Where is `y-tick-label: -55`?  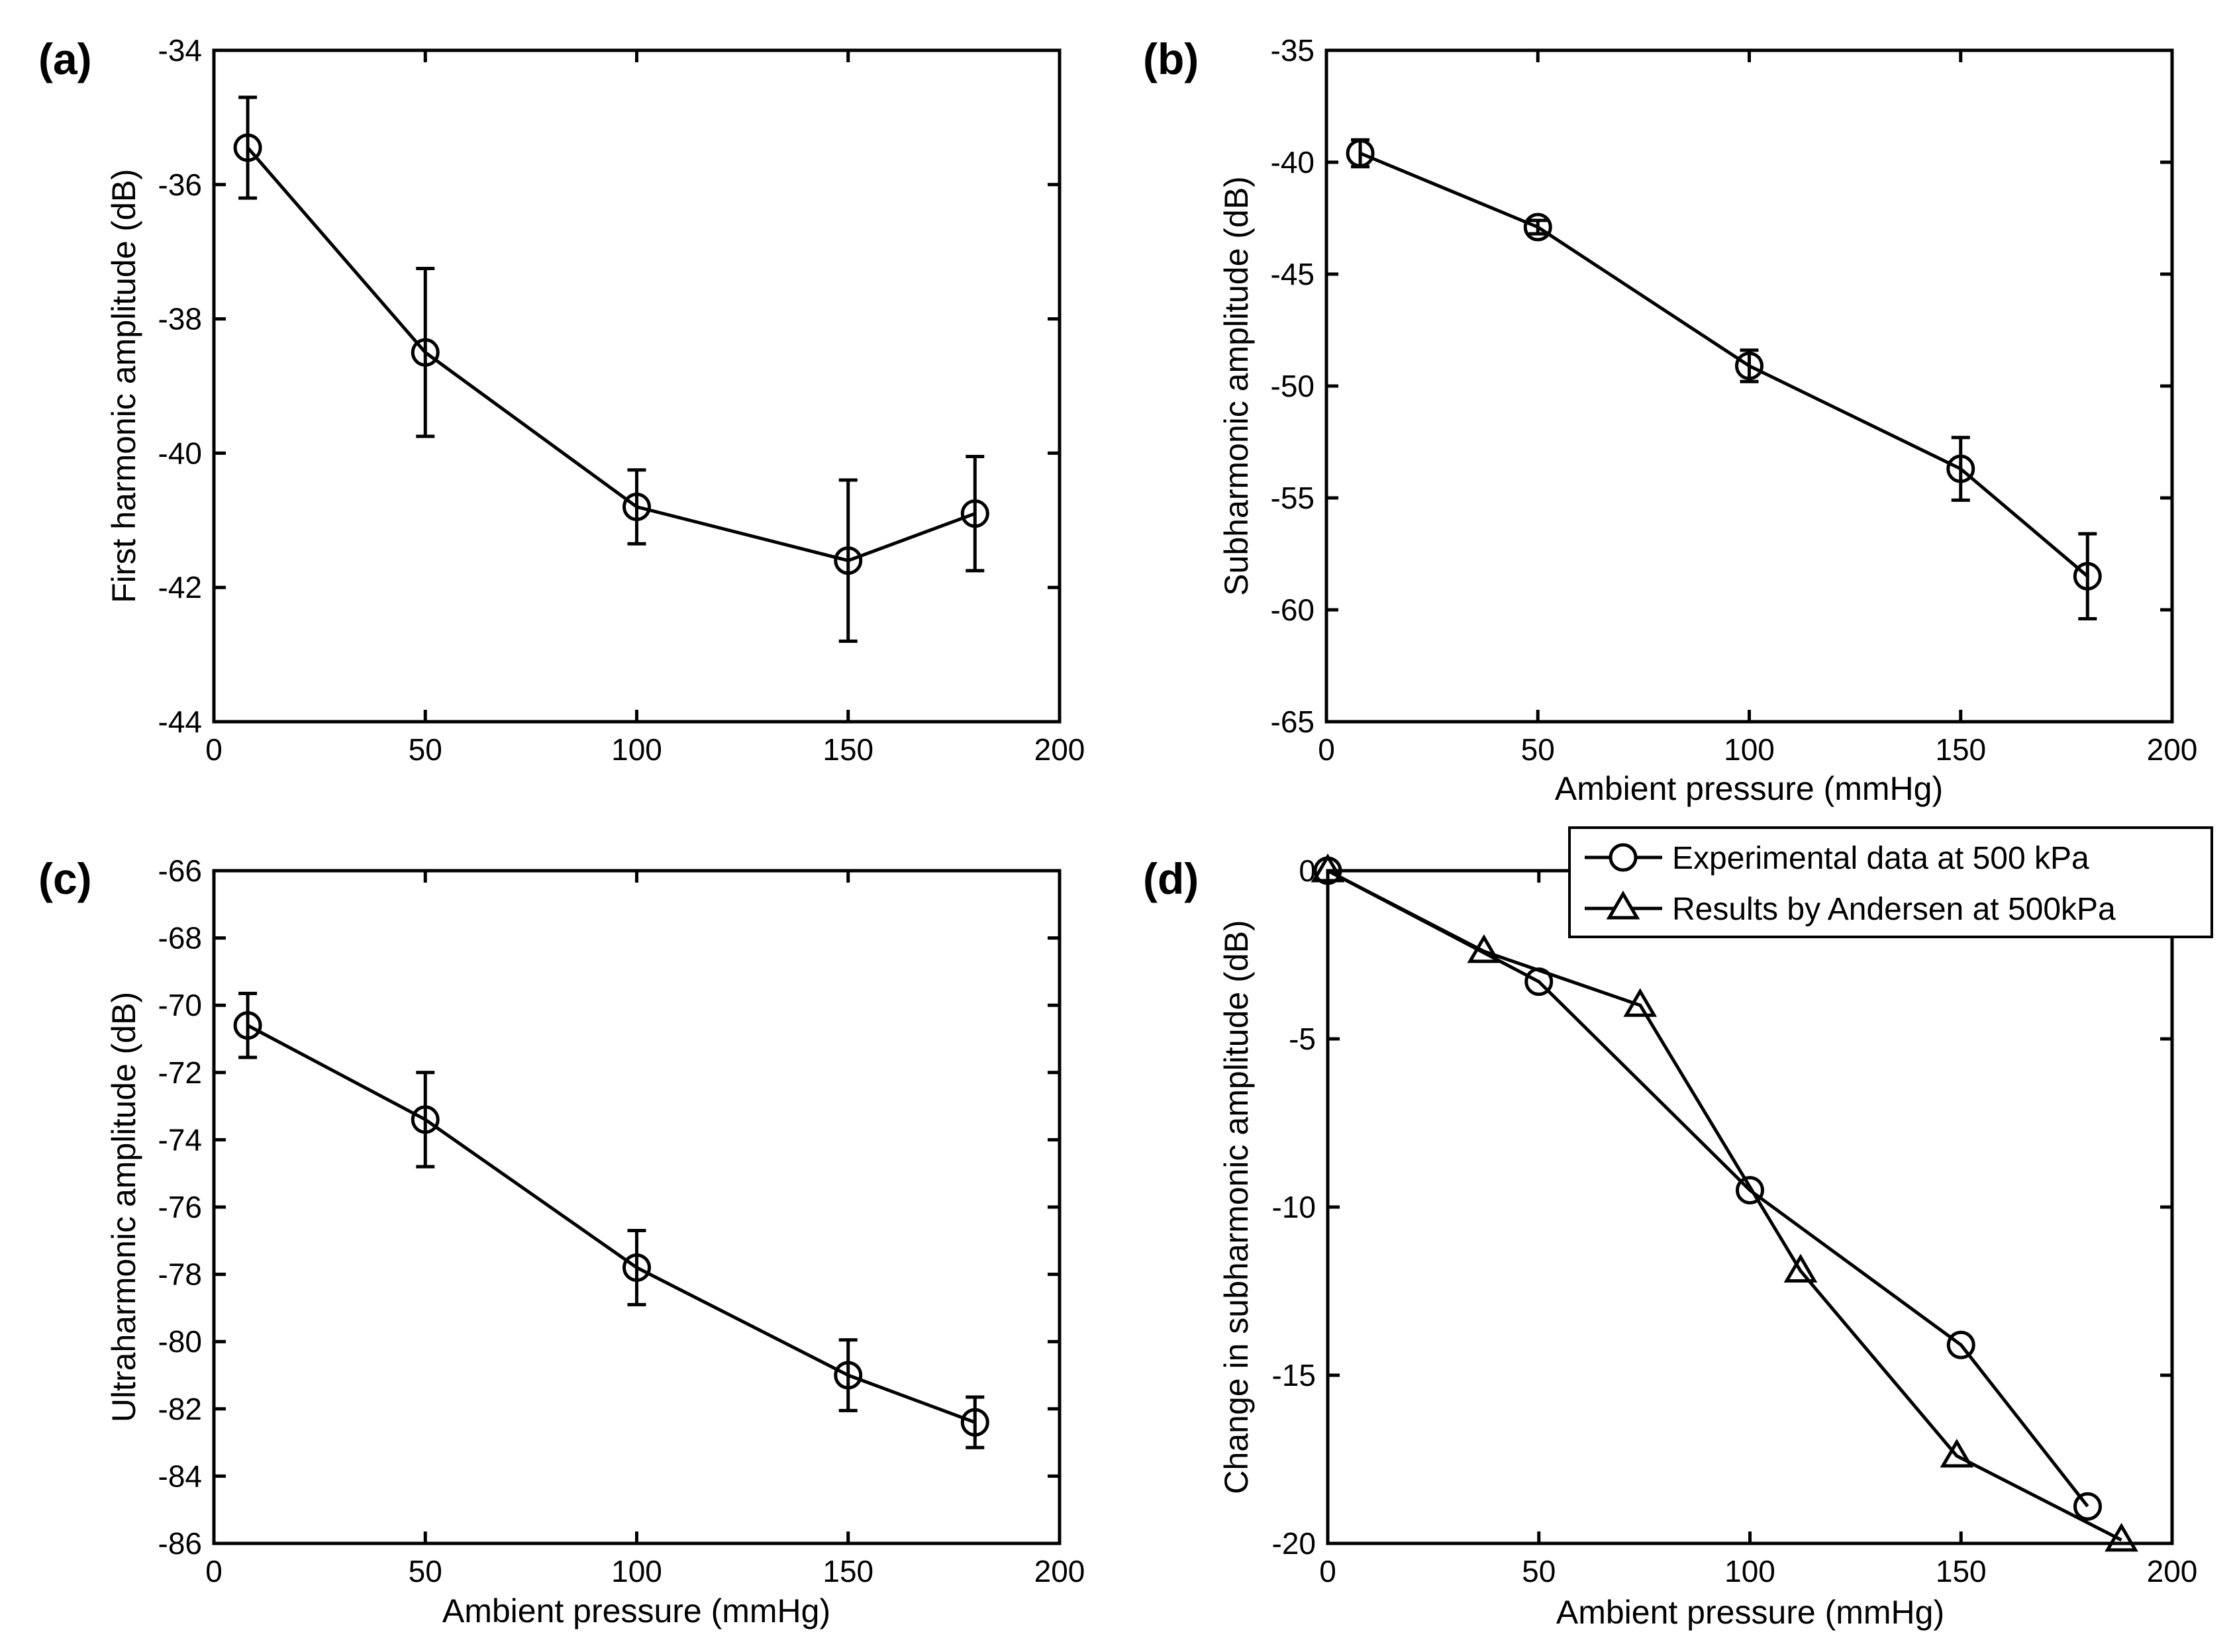 y-tick-label: -55 is located at coordinates (1293, 498).